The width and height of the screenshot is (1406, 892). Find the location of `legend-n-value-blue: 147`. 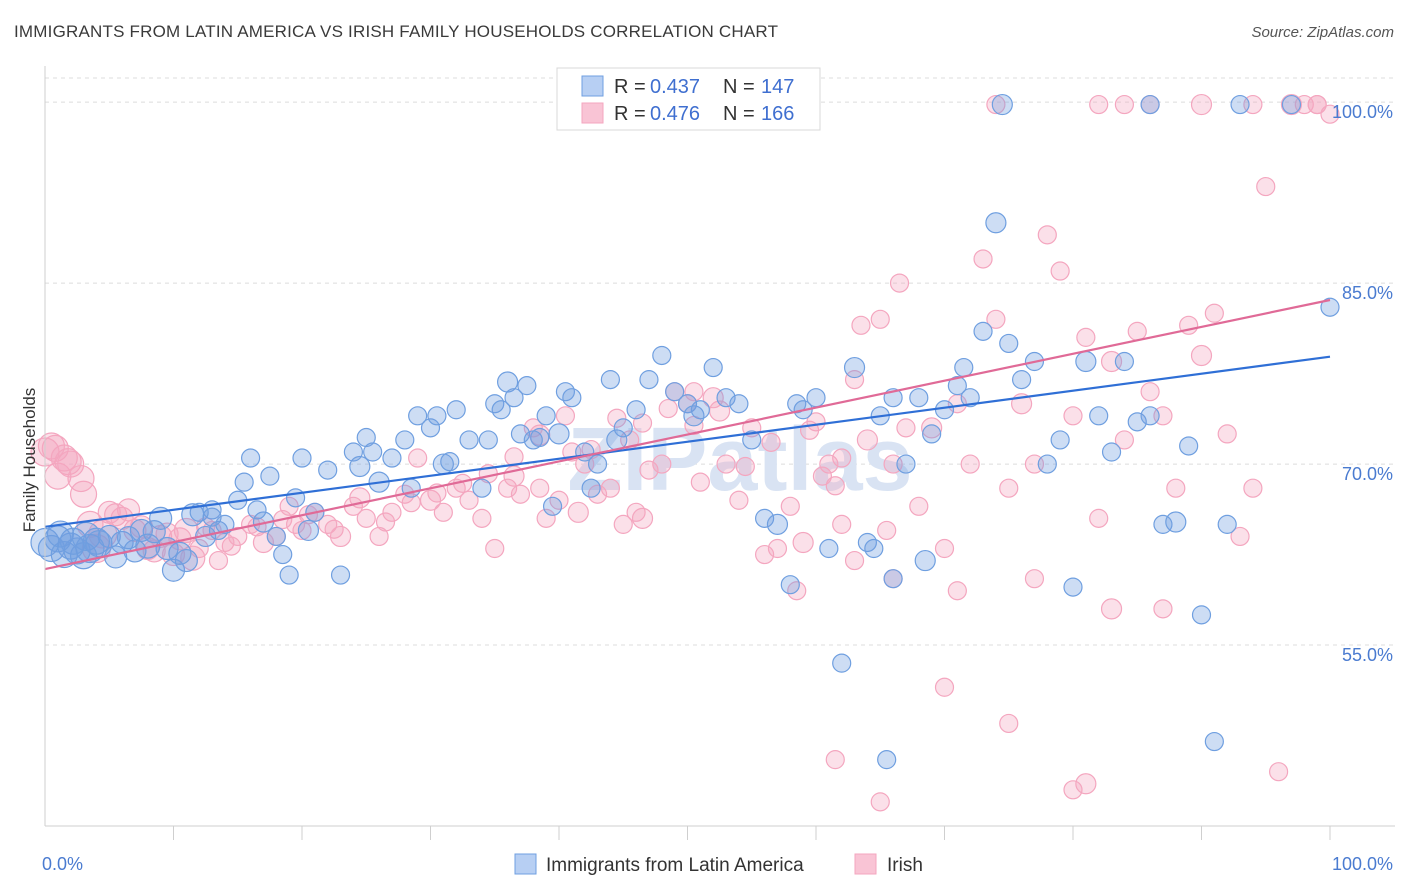

legend-n-value-blue: 147 is located at coordinates (777, 87).